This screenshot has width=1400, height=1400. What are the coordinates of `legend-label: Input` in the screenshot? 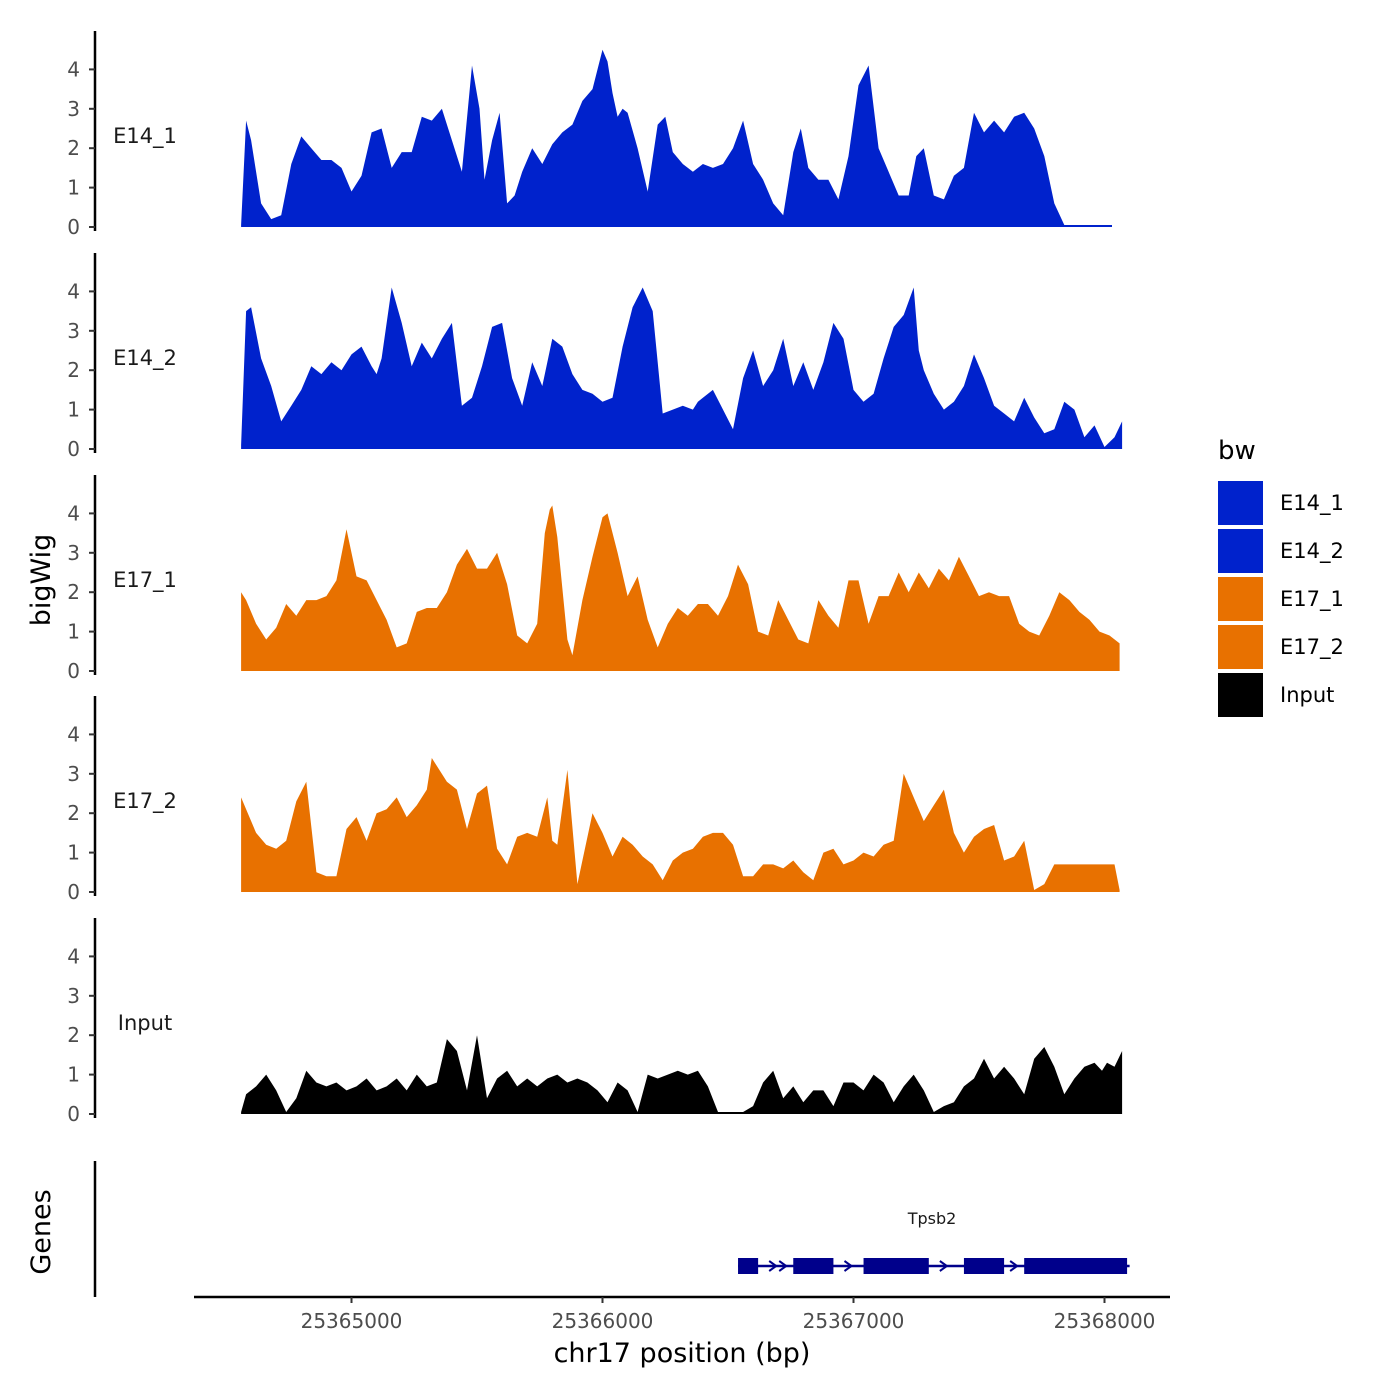 It's located at (1307, 695).